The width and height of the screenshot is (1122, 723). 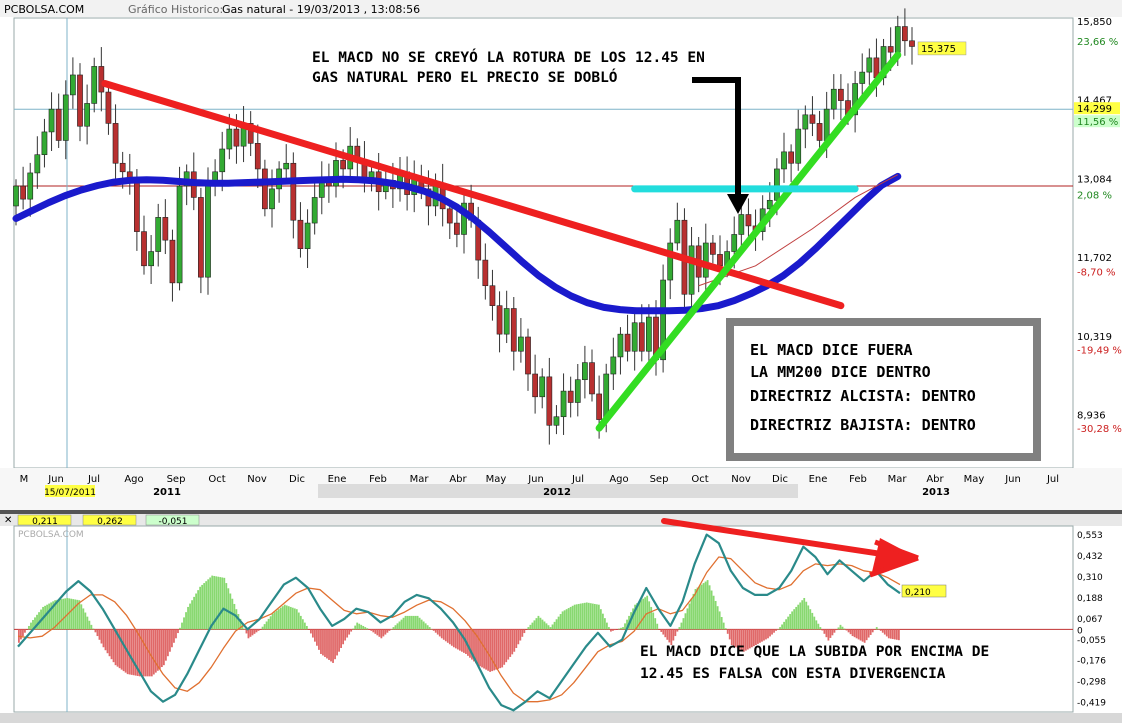 What do you see at coordinates (1012, 479) in the screenshot?
I see `time-axis-month: Jun` at bounding box center [1012, 479].